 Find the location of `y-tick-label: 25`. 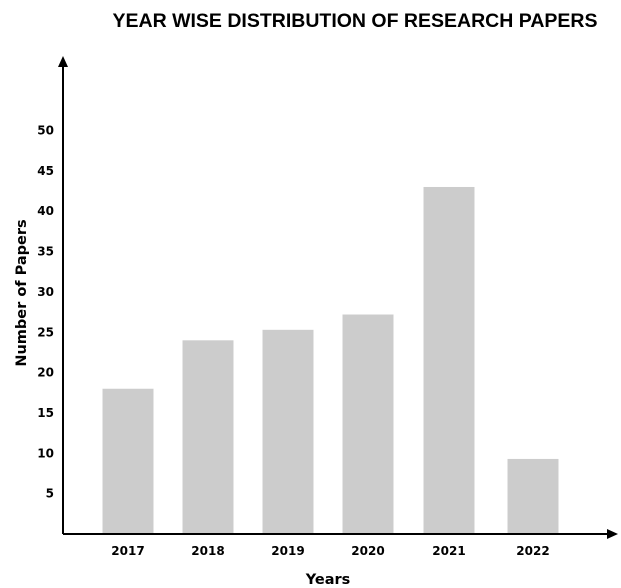

y-tick-label: 25 is located at coordinates (45, 332).